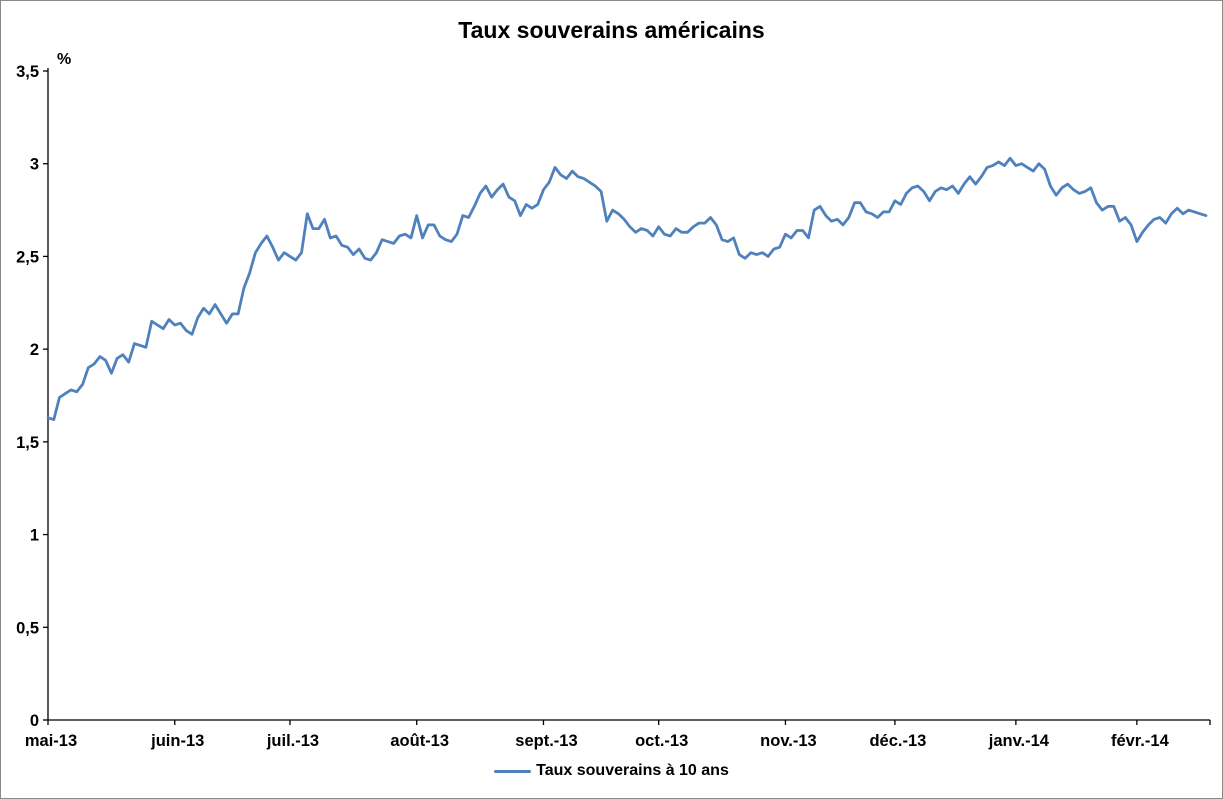  What do you see at coordinates (1019, 741) in the screenshot?
I see `x-tick-label: janv.-14` at bounding box center [1019, 741].